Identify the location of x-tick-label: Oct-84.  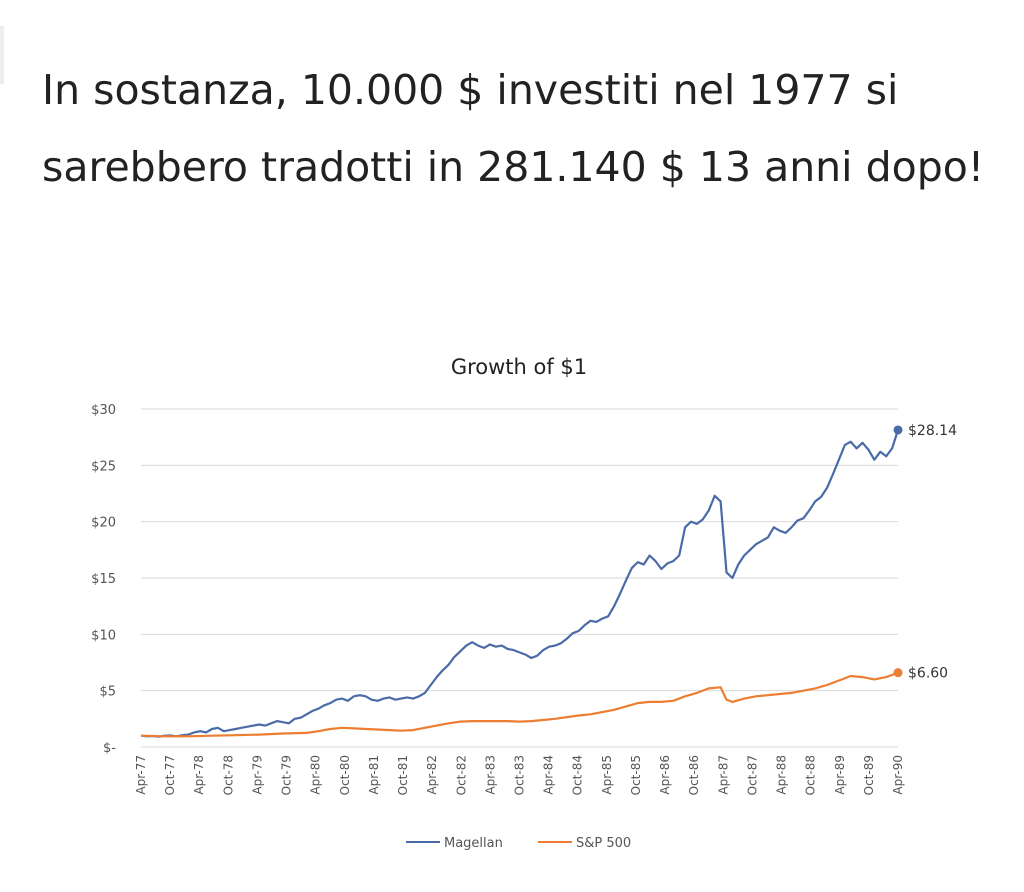
(578, 775).